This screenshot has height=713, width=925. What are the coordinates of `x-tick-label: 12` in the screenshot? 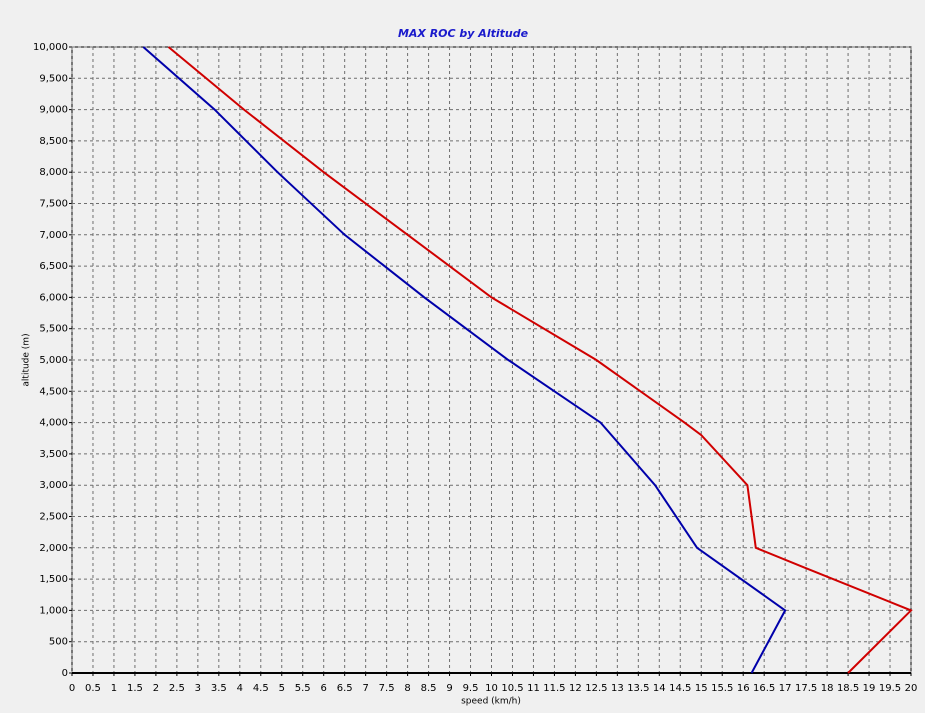 It's located at (575, 688).